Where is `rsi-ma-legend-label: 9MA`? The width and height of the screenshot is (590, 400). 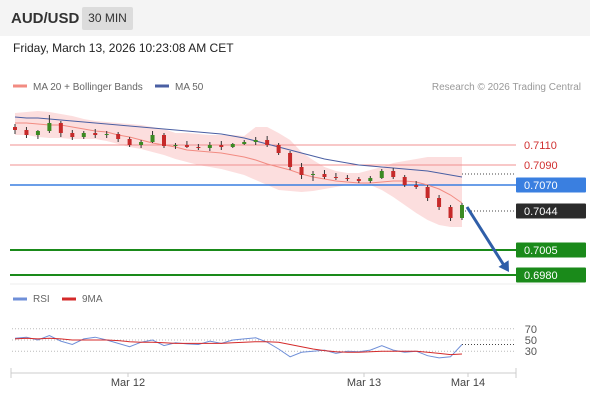
rsi-ma-legend-label: 9MA is located at coordinates (92, 299).